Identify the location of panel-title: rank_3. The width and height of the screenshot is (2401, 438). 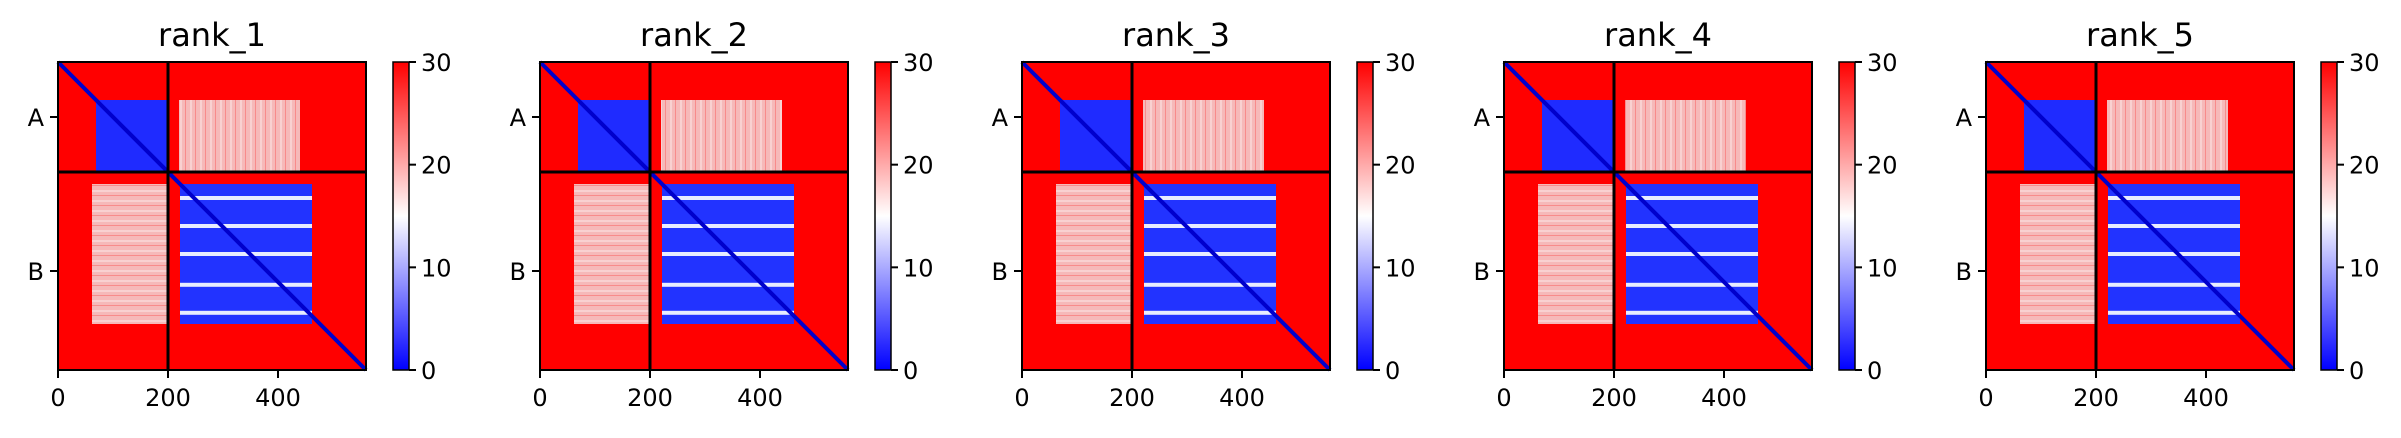
(1176, 35).